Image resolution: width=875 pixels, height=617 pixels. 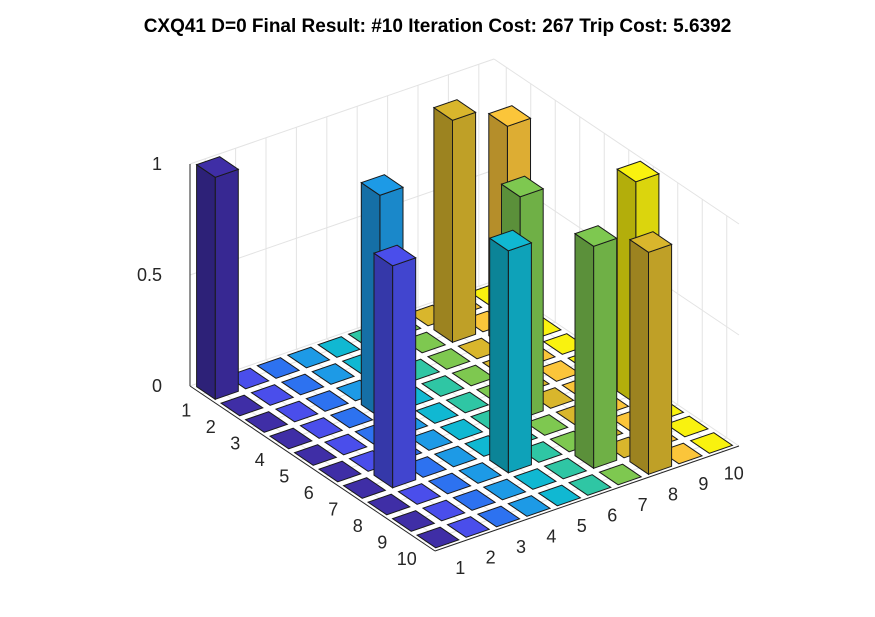 I want to click on bar-r10-c5, so click(x=559, y=495).